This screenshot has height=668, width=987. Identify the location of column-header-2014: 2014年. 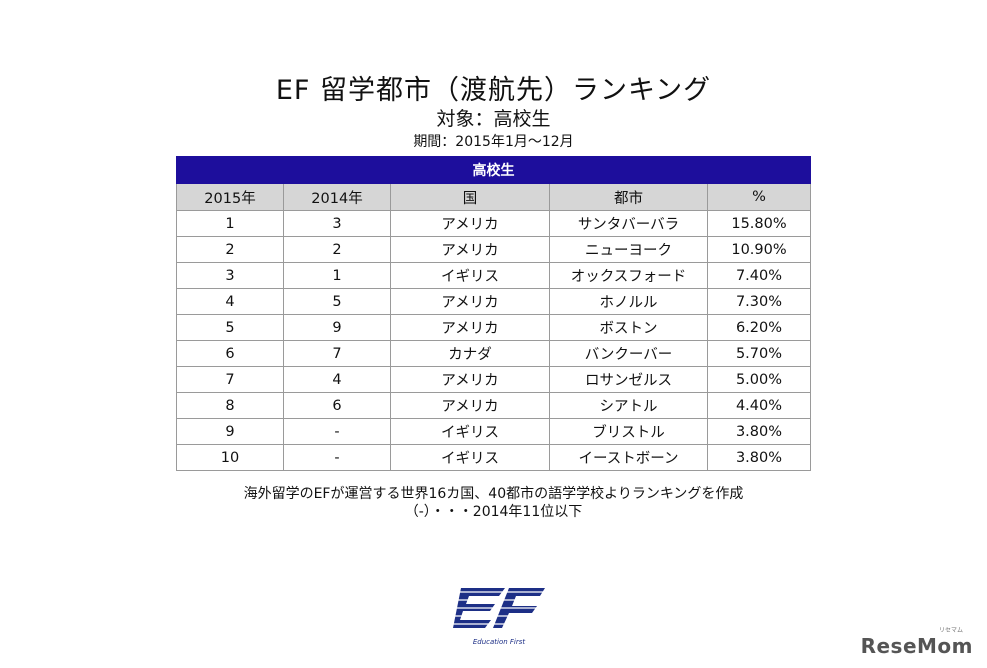
(337, 197).